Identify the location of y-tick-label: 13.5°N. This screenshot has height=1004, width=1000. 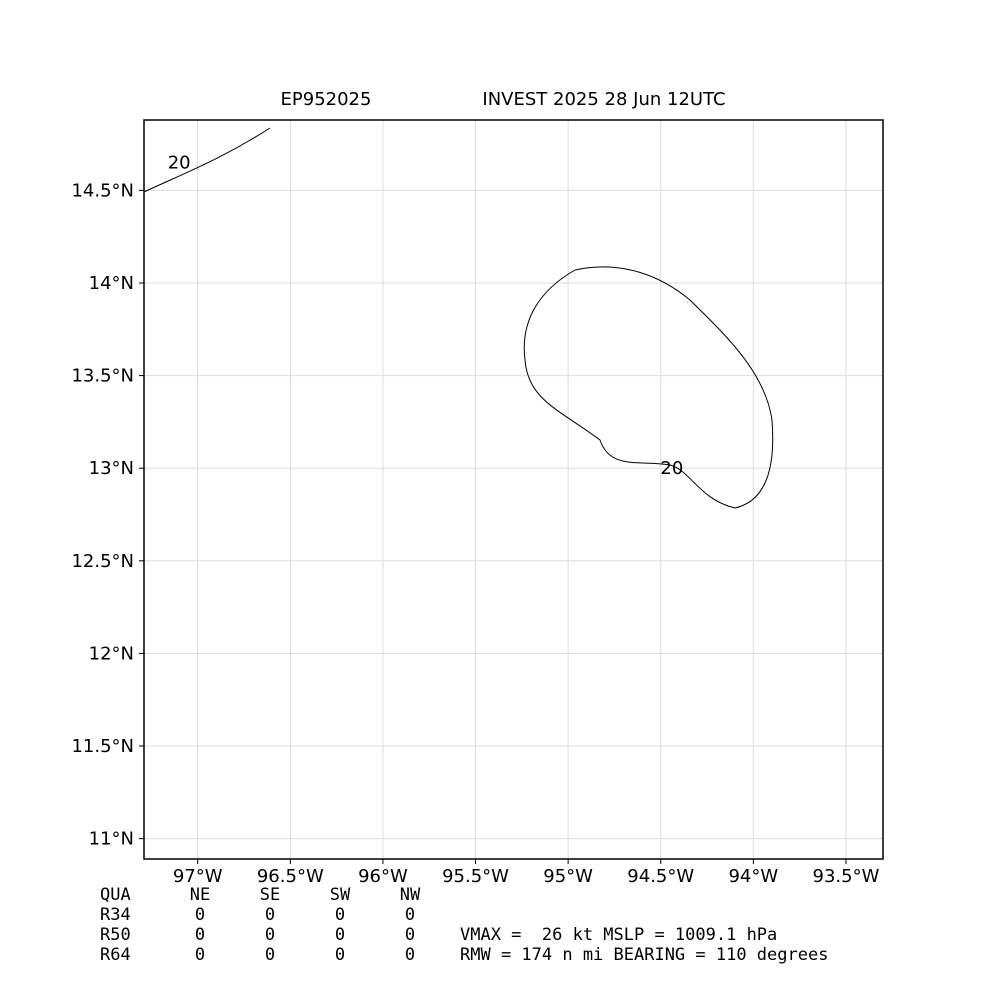
(102, 376).